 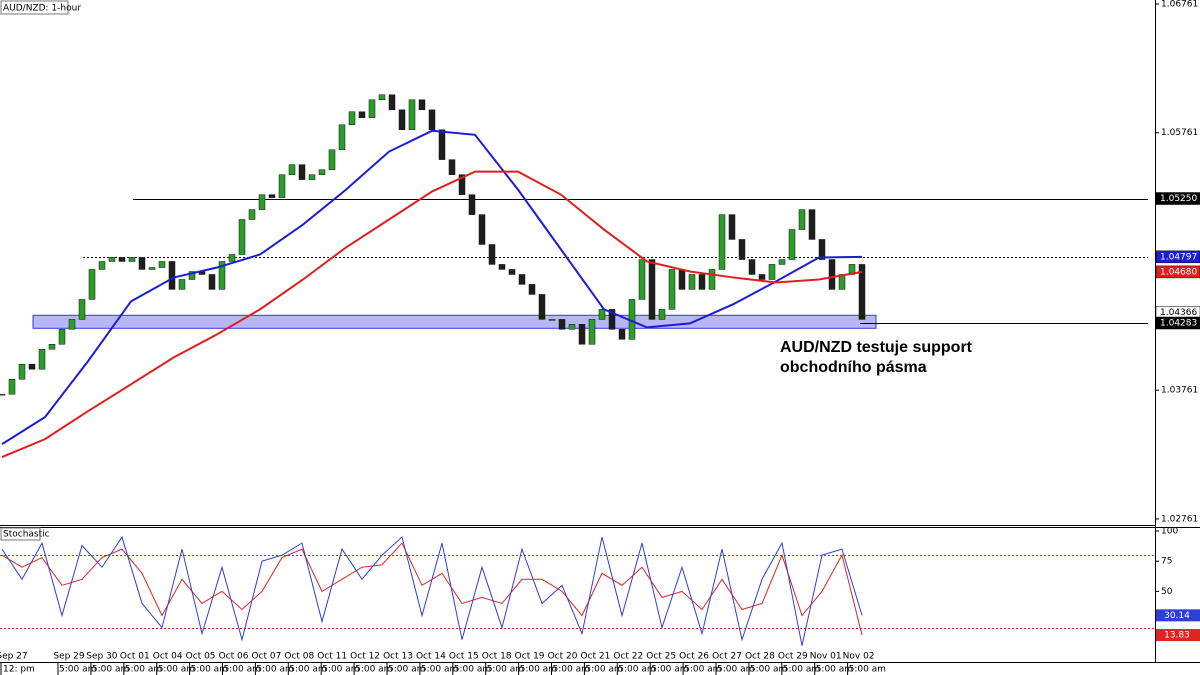 I want to click on y-tick-label: 75, so click(x=1166, y=562).